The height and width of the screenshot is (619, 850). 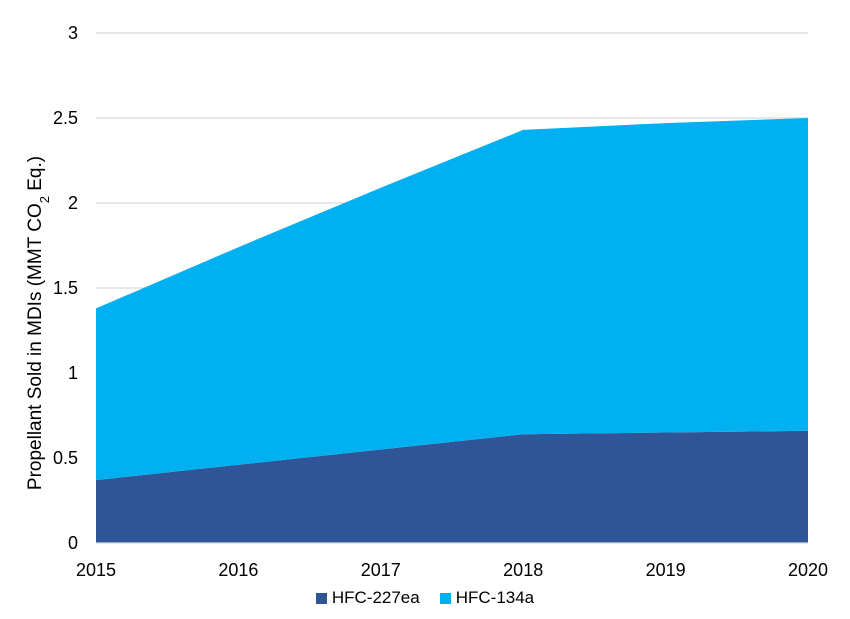 I want to click on x-tick-label: 2015, so click(x=96, y=570).